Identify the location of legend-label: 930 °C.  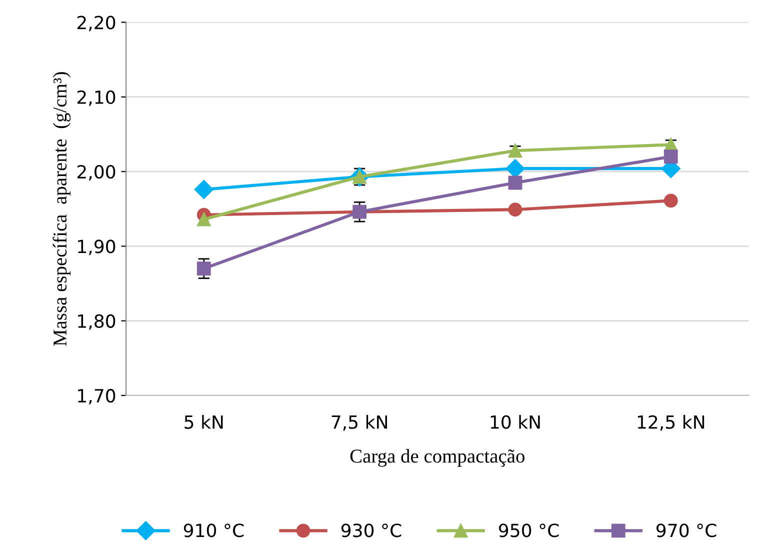
(371, 531).